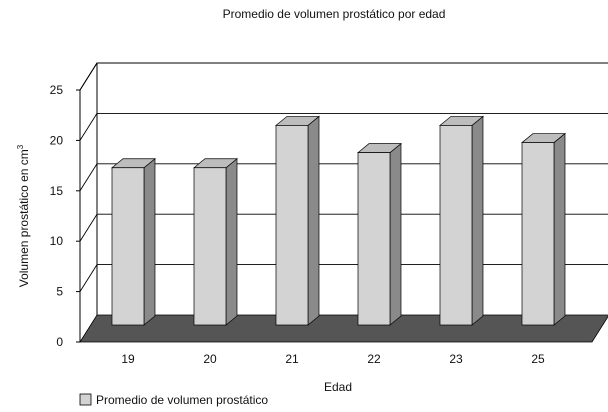  I want to click on y-axis-label-superscript: 3, so click(20, 146).